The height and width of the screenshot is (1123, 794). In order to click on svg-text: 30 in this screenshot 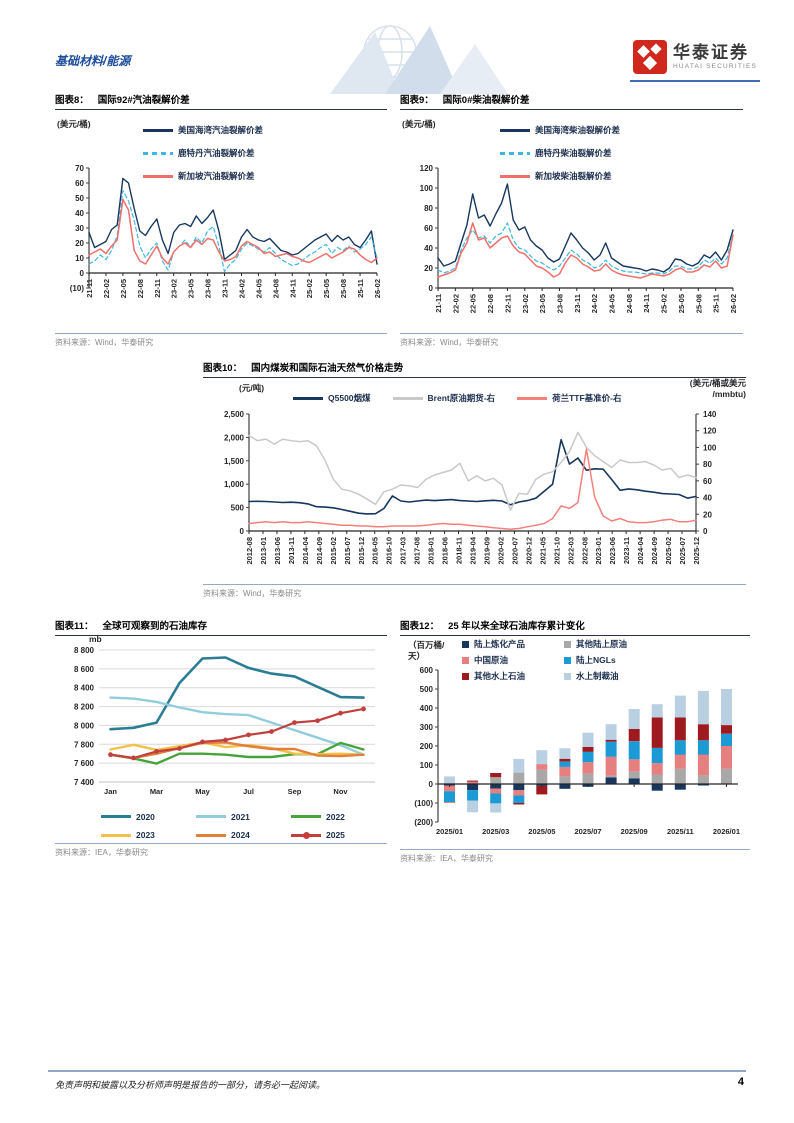, I will do `click(79, 228)`.